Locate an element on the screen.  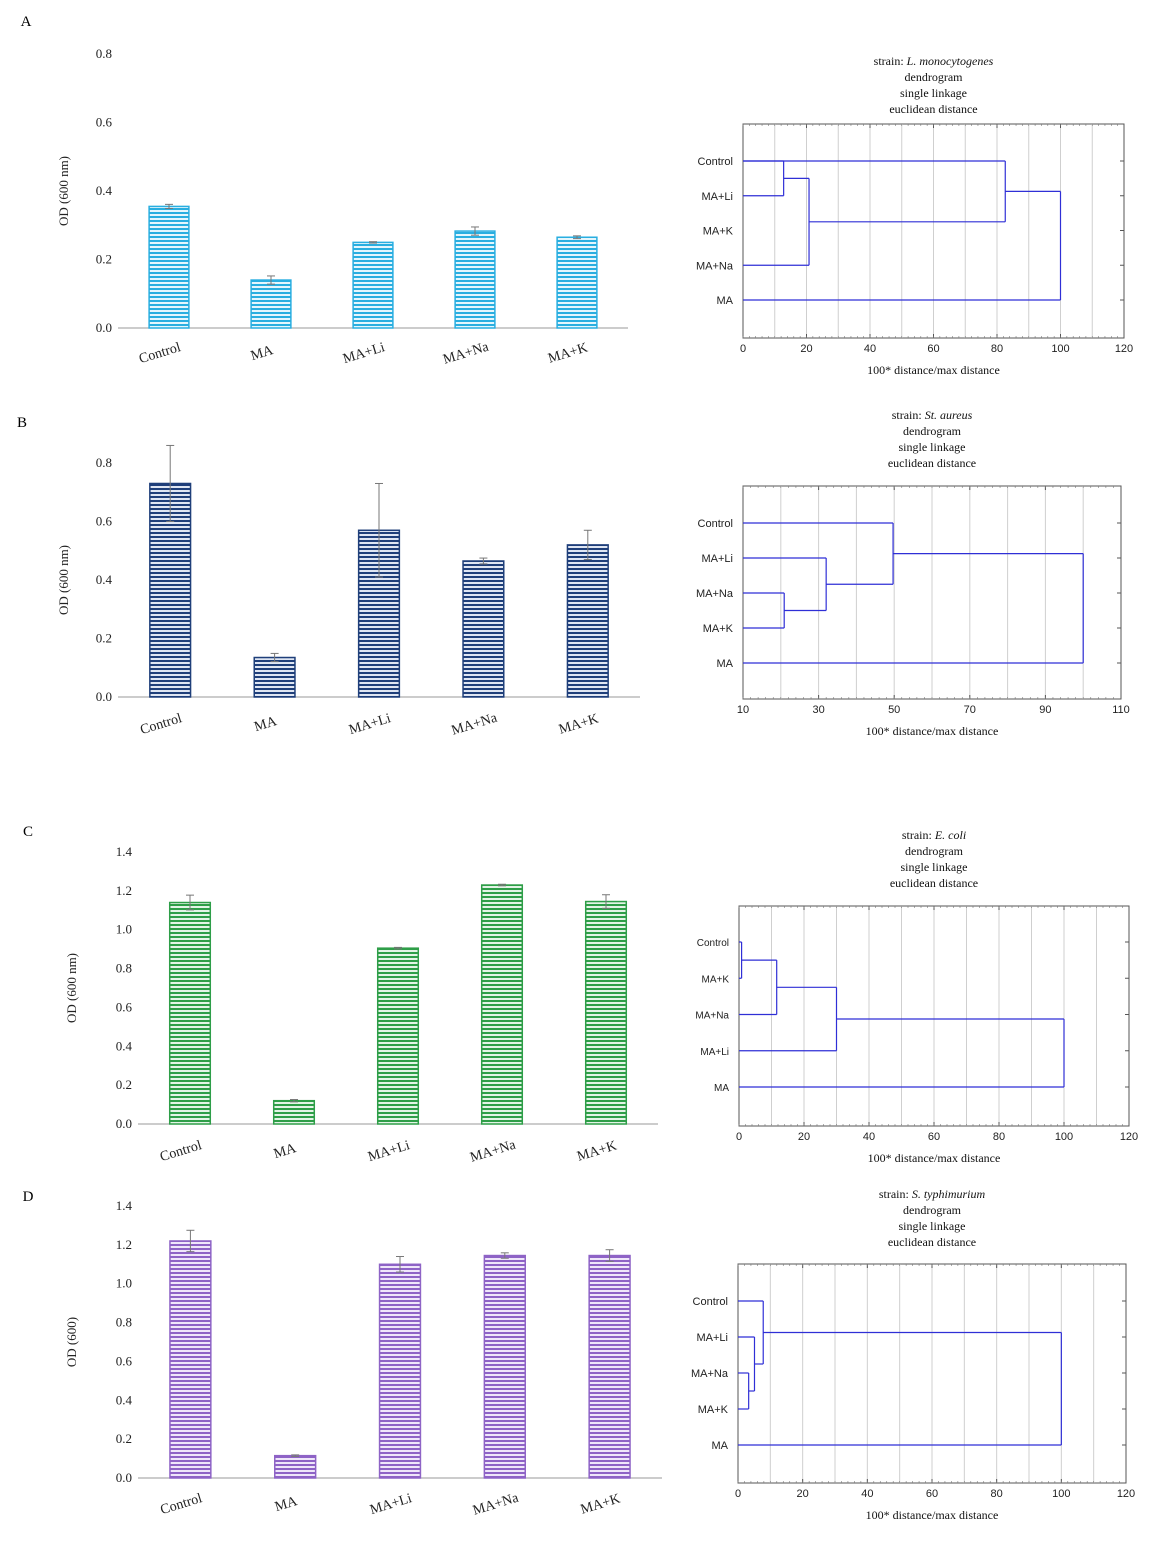
y-axis-label: OD (600 nm) is located at coordinates (63, 191).